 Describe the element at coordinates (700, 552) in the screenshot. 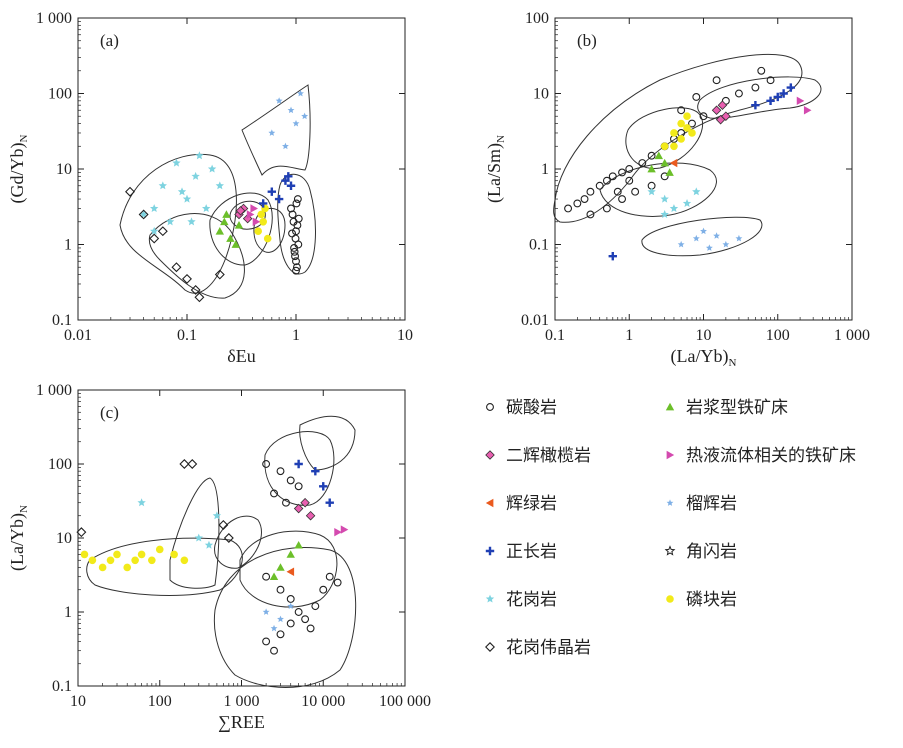

I see `legend-item-hornblendite: 角闪岩` at that location.